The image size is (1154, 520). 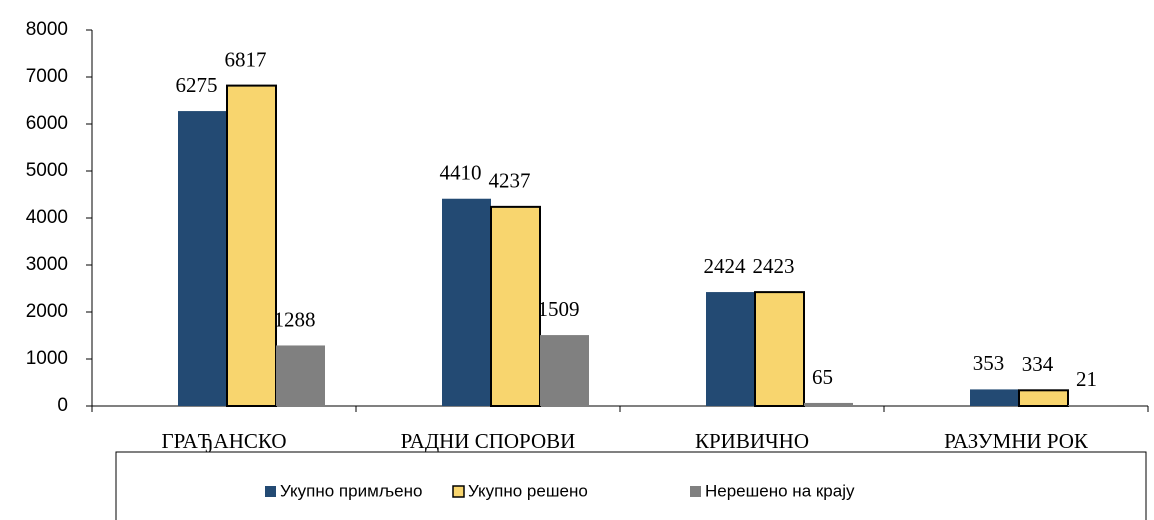 What do you see at coordinates (752, 441) in the screenshot?
I see `x-tick-label: КРИВИЧНО` at bounding box center [752, 441].